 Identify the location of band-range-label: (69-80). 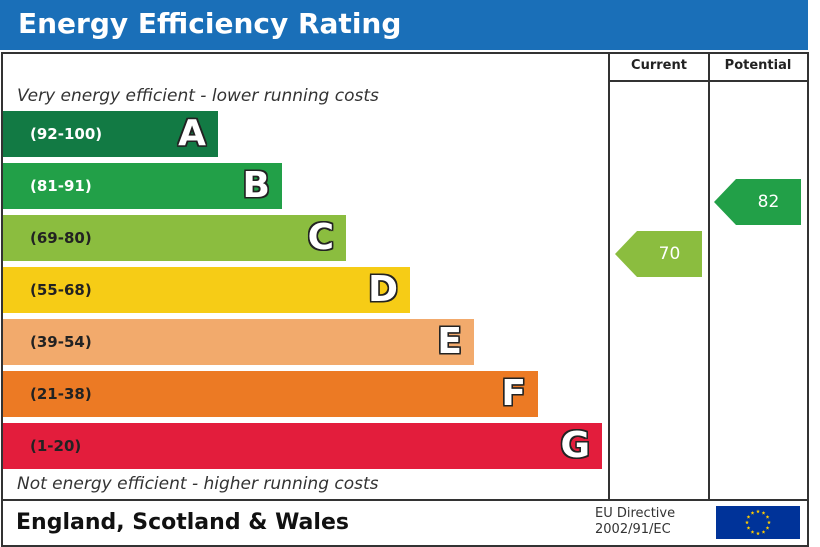
(61, 238).